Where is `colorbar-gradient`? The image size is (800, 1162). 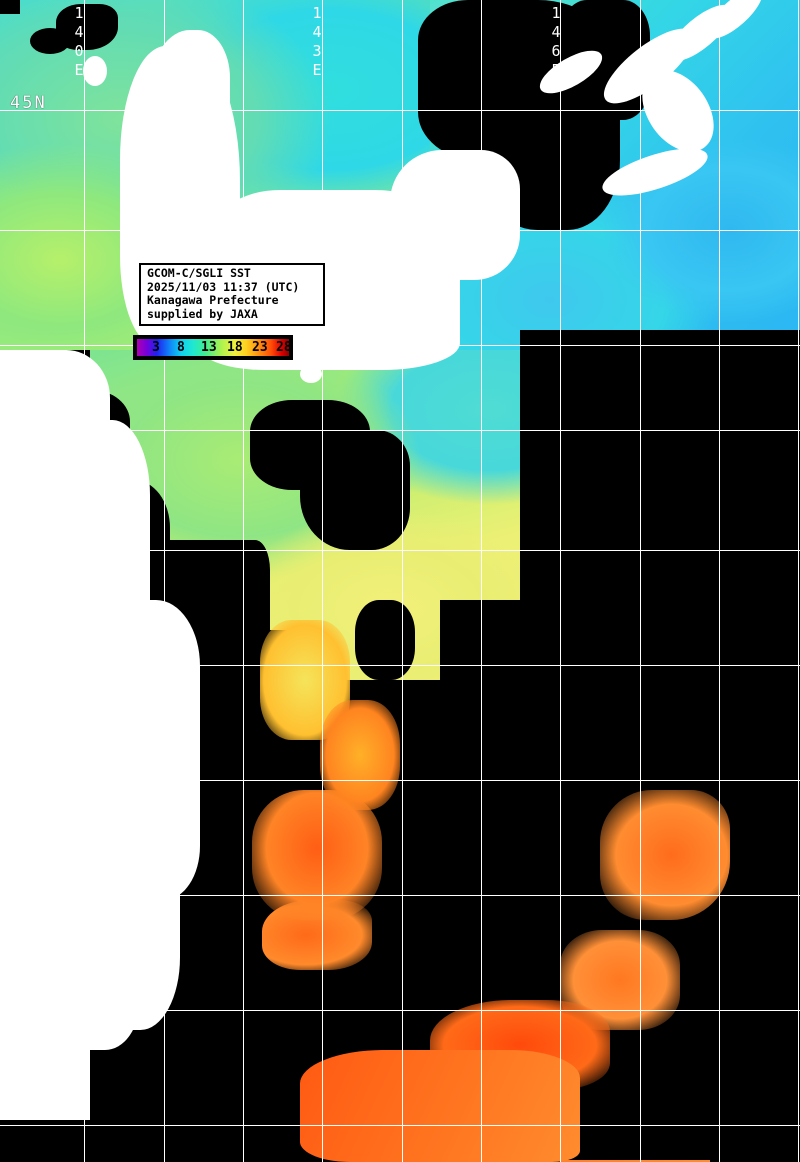
colorbar-gradient is located at coordinates (213, 347).